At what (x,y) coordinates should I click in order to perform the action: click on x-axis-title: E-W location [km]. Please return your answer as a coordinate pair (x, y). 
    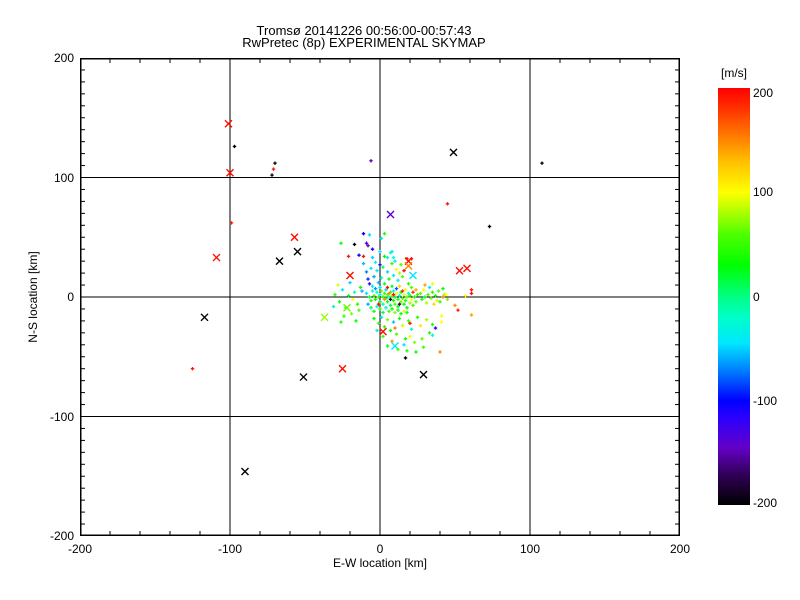
    Looking at the image, I should click on (380, 563).